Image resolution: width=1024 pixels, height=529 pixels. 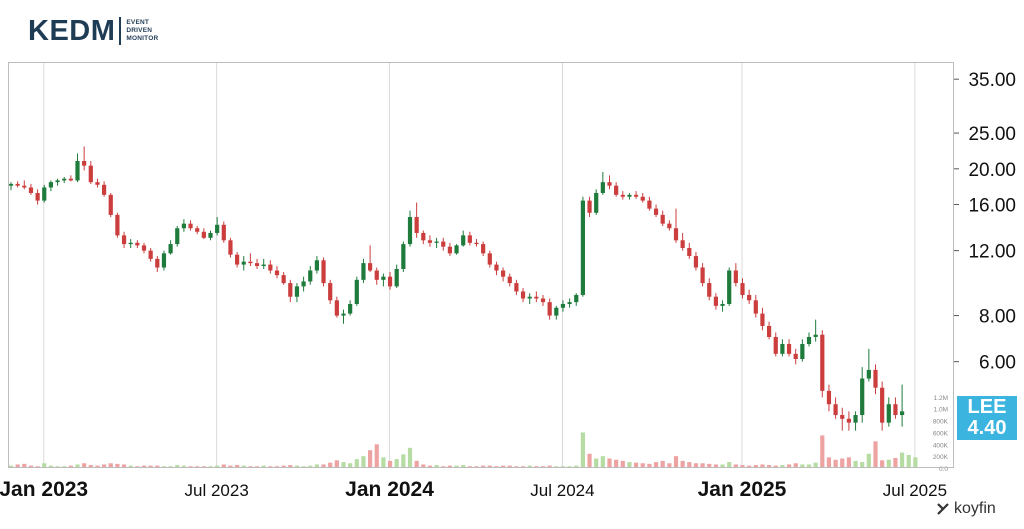 What do you see at coordinates (992, 252) in the screenshot?
I see `y-tick-label: 12.00` at bounding box center [992, 252].